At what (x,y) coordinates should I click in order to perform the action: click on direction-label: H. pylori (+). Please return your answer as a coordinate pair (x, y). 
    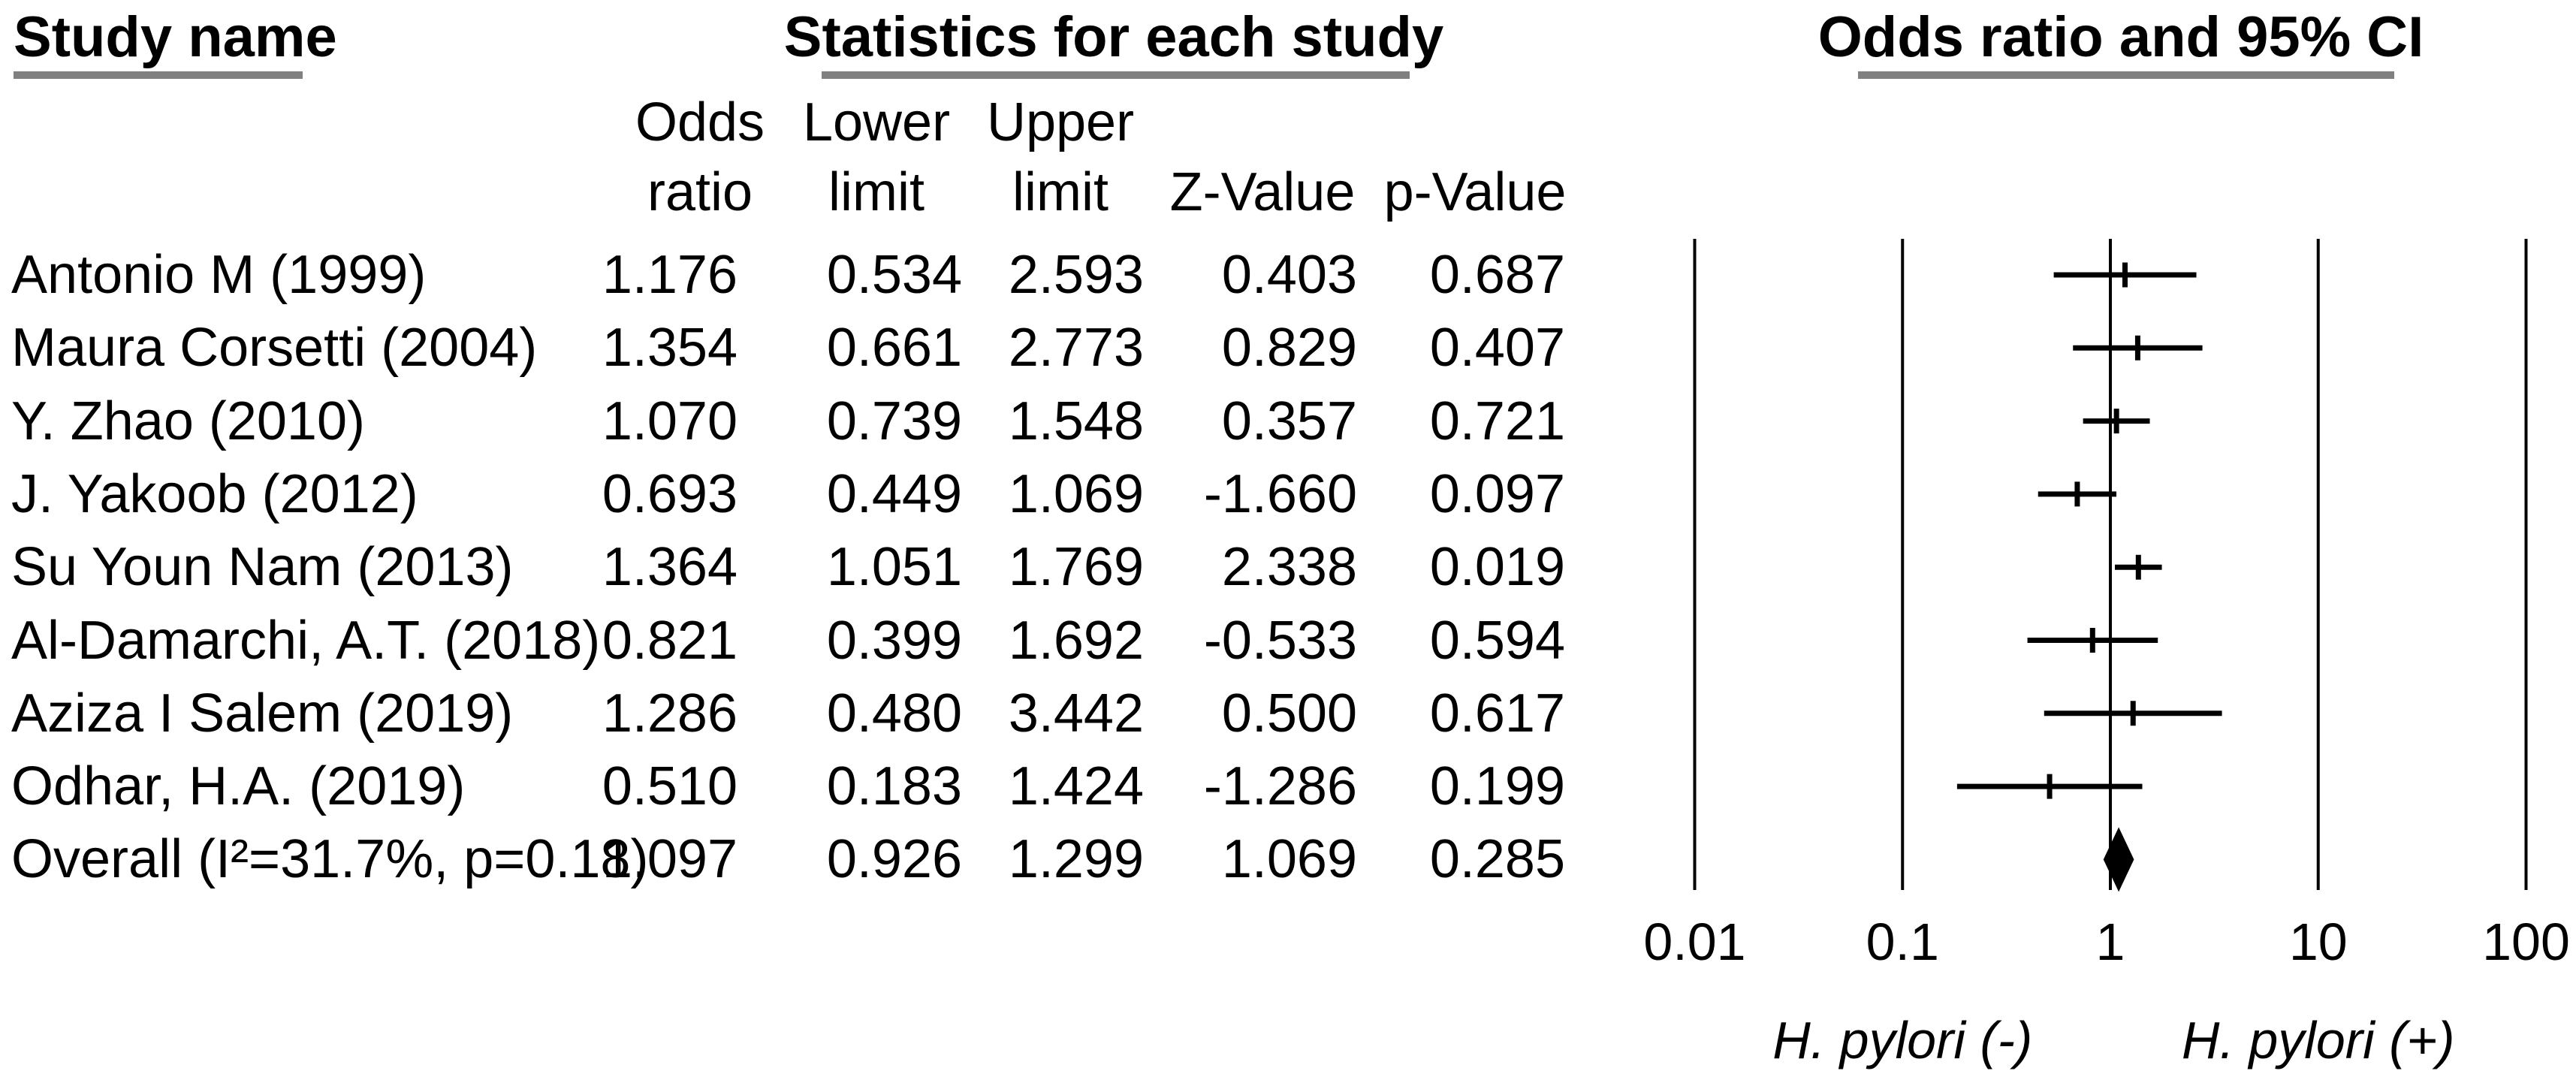
    Looking at the image, I should click on (2318, 1040).